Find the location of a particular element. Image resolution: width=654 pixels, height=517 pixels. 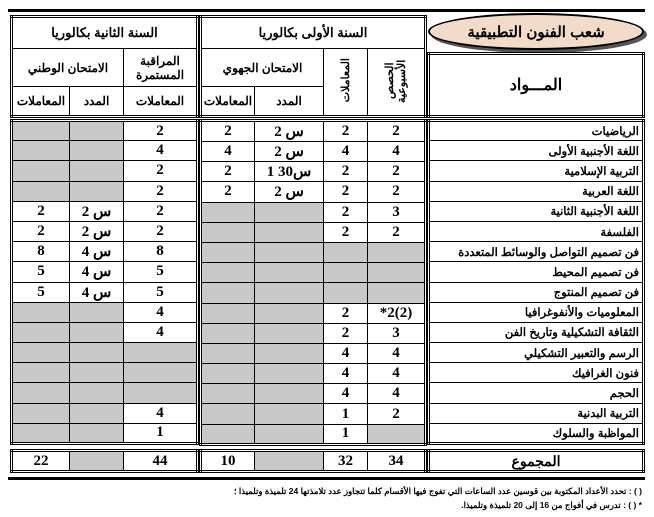

branch-title: شعب الفنون التطبيقية is located at coordinates (536, 31).